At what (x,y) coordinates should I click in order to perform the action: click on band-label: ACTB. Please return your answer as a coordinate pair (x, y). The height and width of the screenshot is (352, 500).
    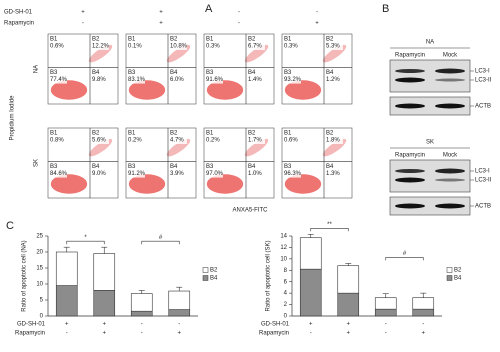
    Looking at the image, I should click on (483, 107).